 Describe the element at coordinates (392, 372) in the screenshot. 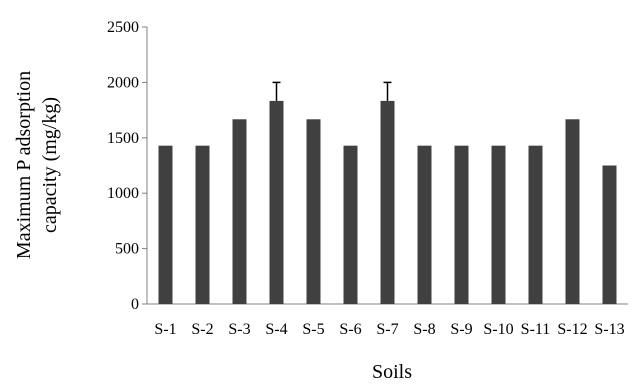

I see `x-axis-title: Soils` at that location.